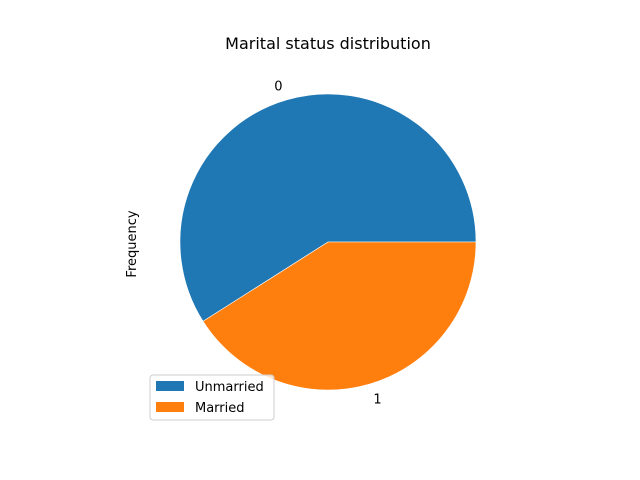 The height and width of the screenshot is (480, 640). I want to click on chart-title: Marital status distribution, so click(328, 43).